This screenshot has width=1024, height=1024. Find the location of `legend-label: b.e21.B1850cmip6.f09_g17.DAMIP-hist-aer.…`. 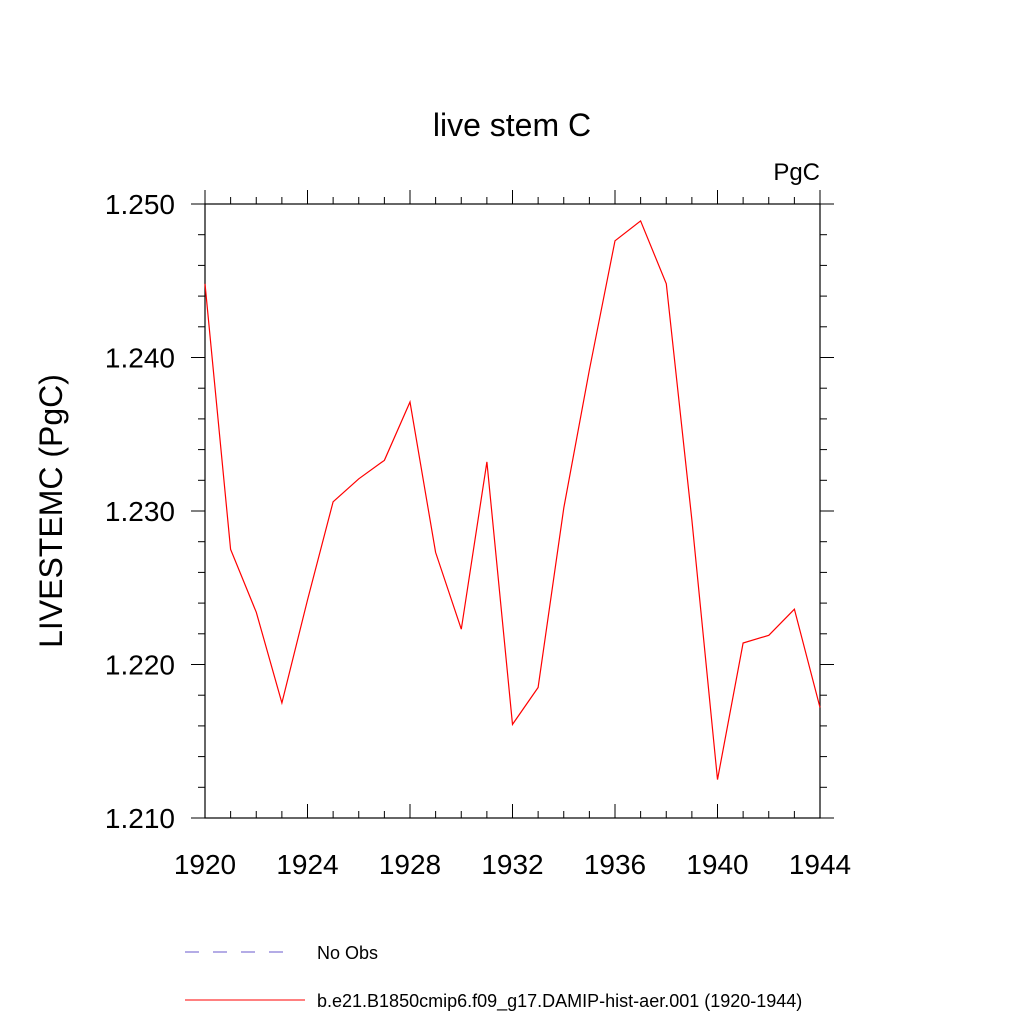

legend-label: b.e21.B1850cmip6.f09_g17.DAMIP-hist-aer.… is located at coordinates (559, 1001).